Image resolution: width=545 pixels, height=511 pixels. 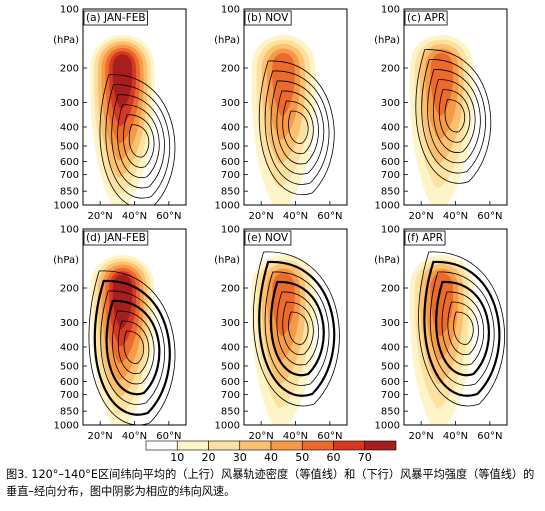 I want to click on panel-label: (b) NOV, so click(x=268, y=18).